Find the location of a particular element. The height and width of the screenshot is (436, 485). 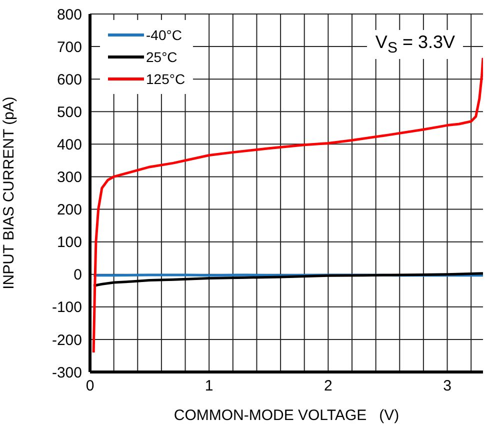

y-tick-label: 0 is located at coordinates (78, 275).